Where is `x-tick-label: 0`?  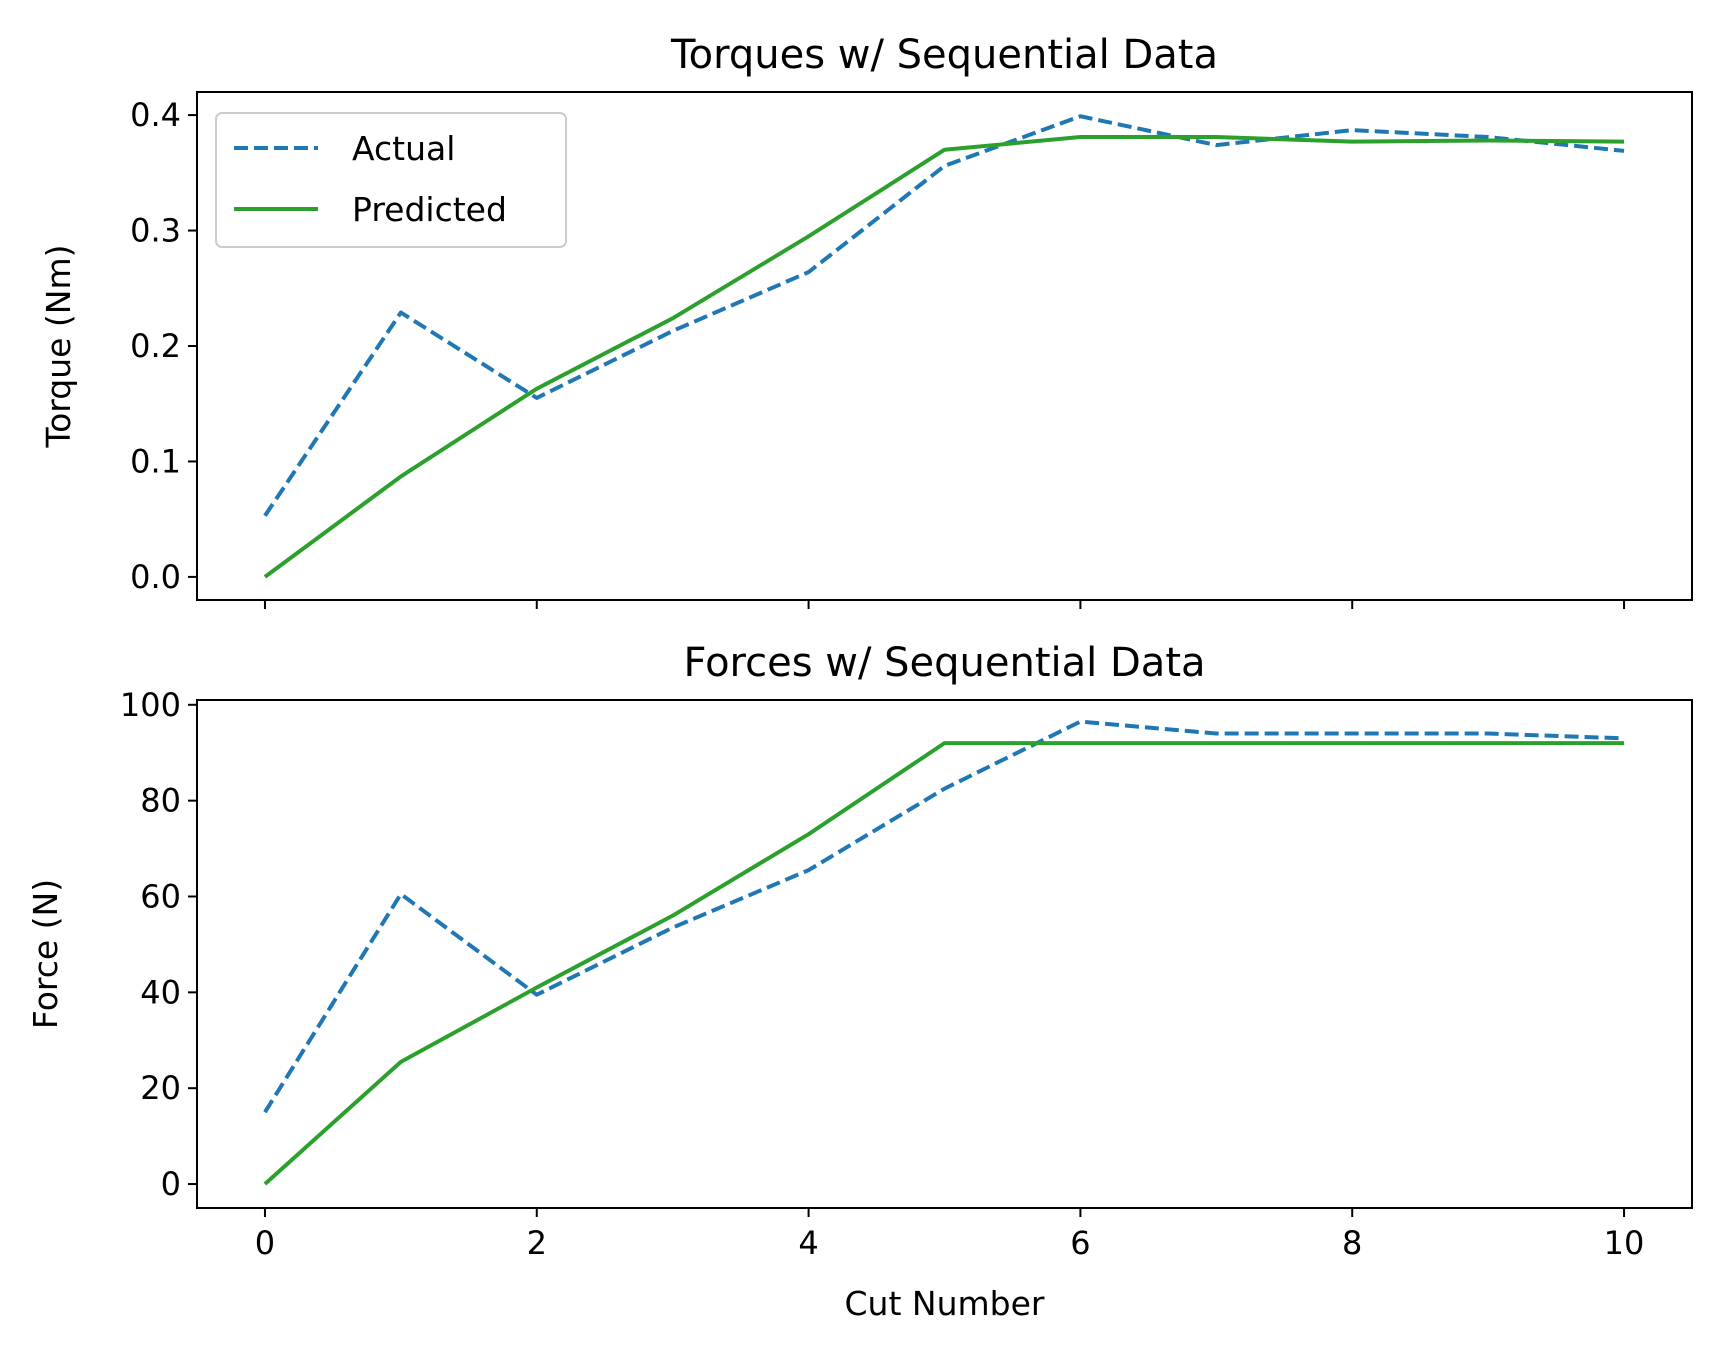
x-tick-label: 0 is located at coordinates (265, 1243).